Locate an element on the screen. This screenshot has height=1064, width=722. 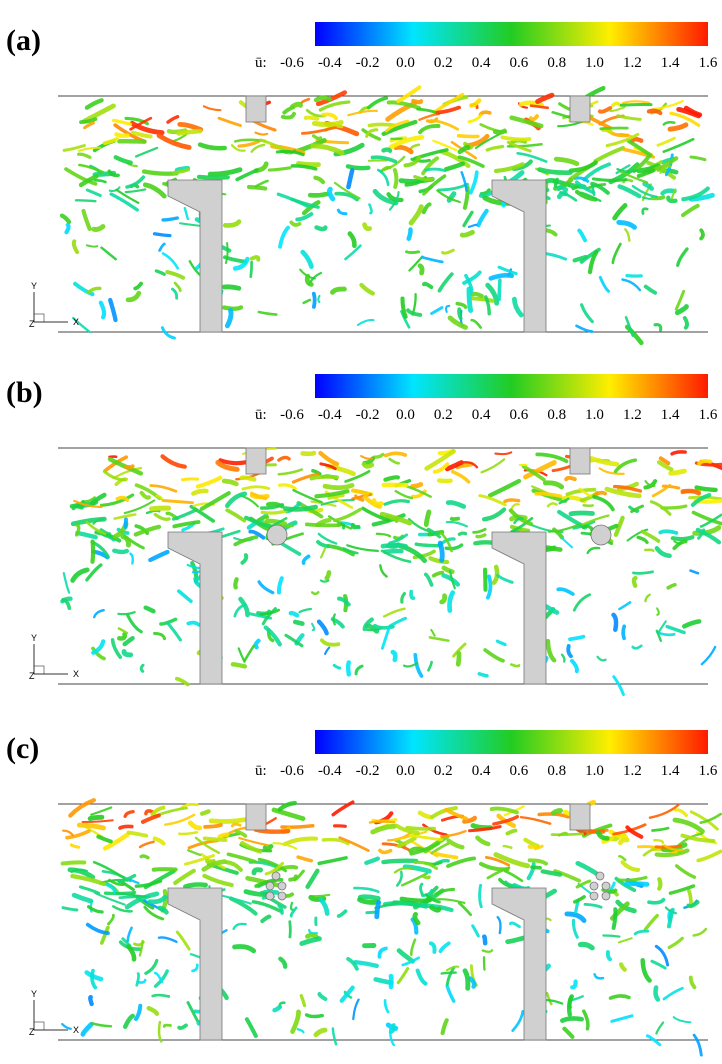
cylinder is located at coordinates (601, 535).